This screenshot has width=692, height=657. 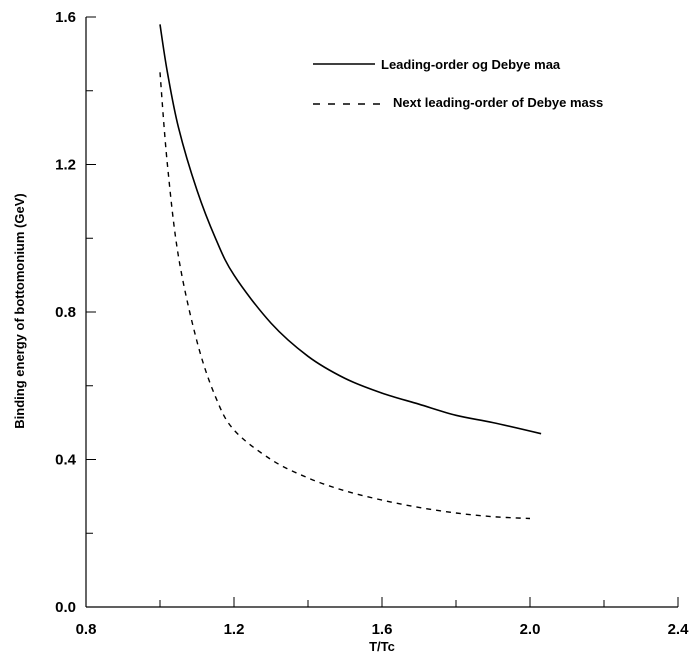 I want to click on y-tick-label: 1.6, so click(x=65, y=17).